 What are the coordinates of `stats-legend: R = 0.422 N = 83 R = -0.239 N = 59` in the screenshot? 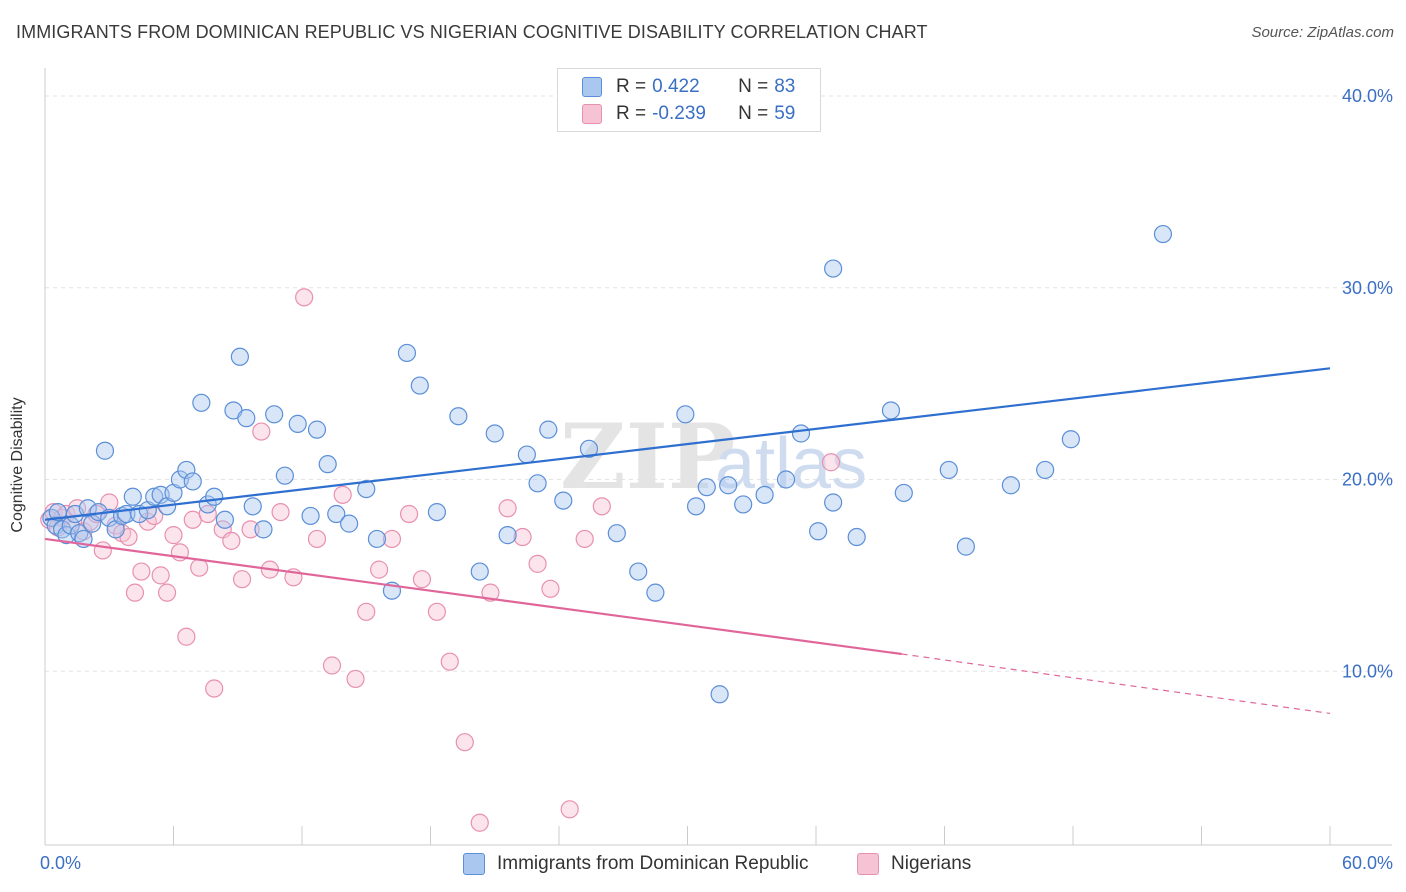 It's located at (689, 100).